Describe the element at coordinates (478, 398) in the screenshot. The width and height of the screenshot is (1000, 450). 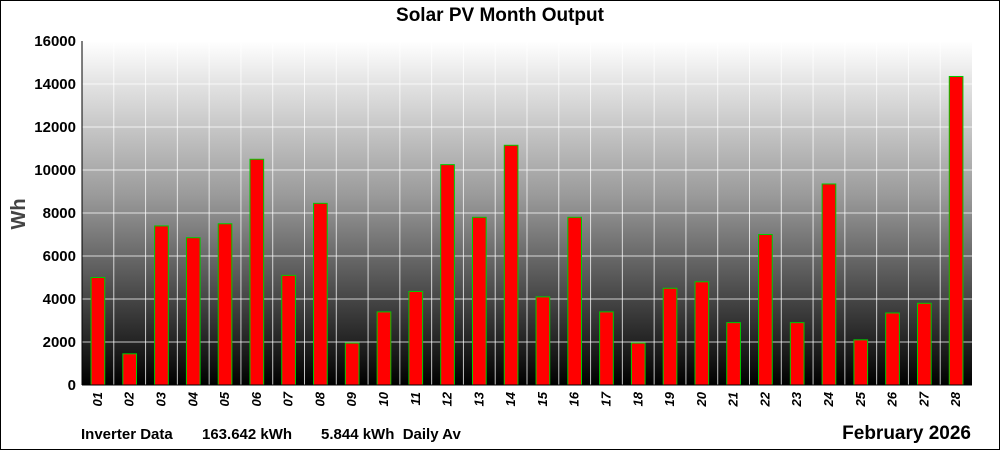
I see `x-tick-label: 13` at that location.